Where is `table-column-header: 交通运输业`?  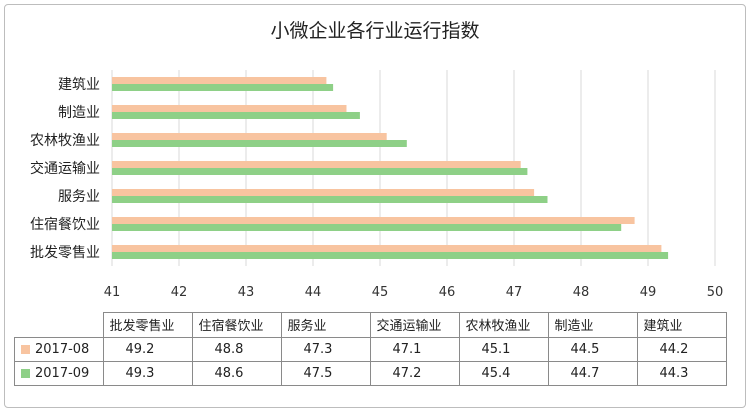 table-column-header: 交通运输业 is located at coordinates (414, 325).